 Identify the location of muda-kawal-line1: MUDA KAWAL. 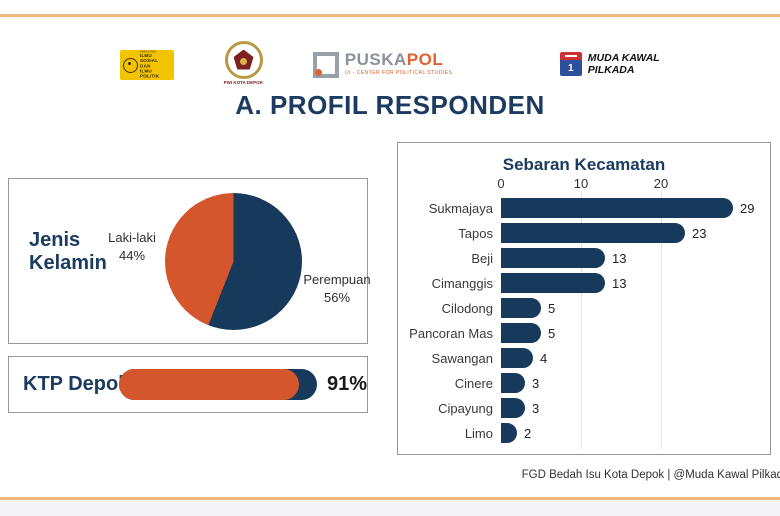
(623, 58).